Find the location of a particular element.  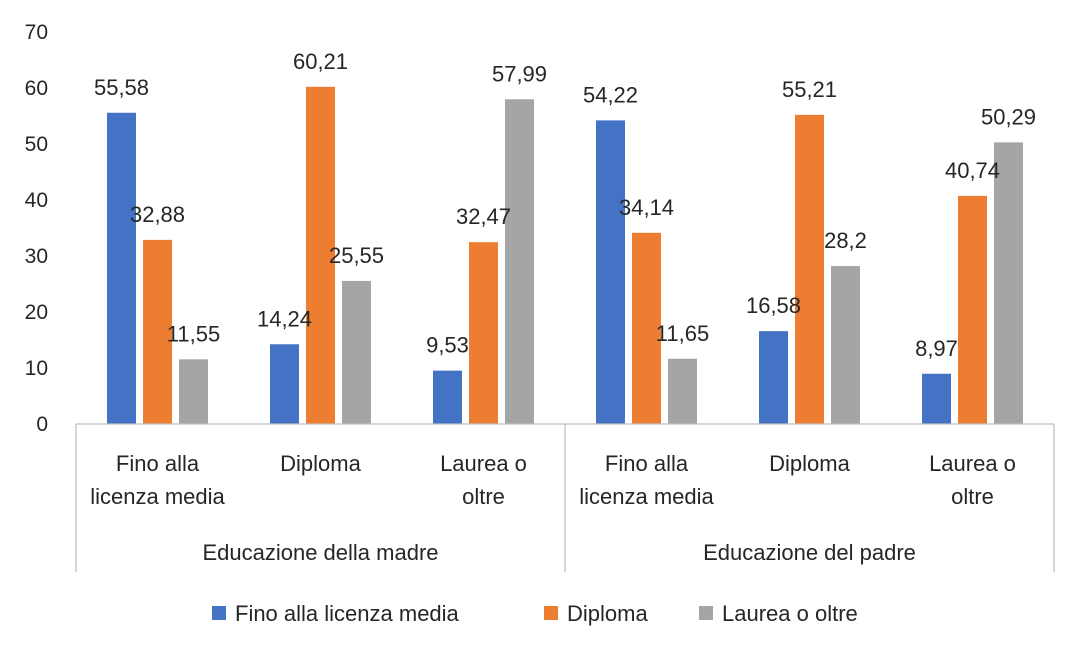

y-tick-label: 40 is located at coordinates (36, 200).